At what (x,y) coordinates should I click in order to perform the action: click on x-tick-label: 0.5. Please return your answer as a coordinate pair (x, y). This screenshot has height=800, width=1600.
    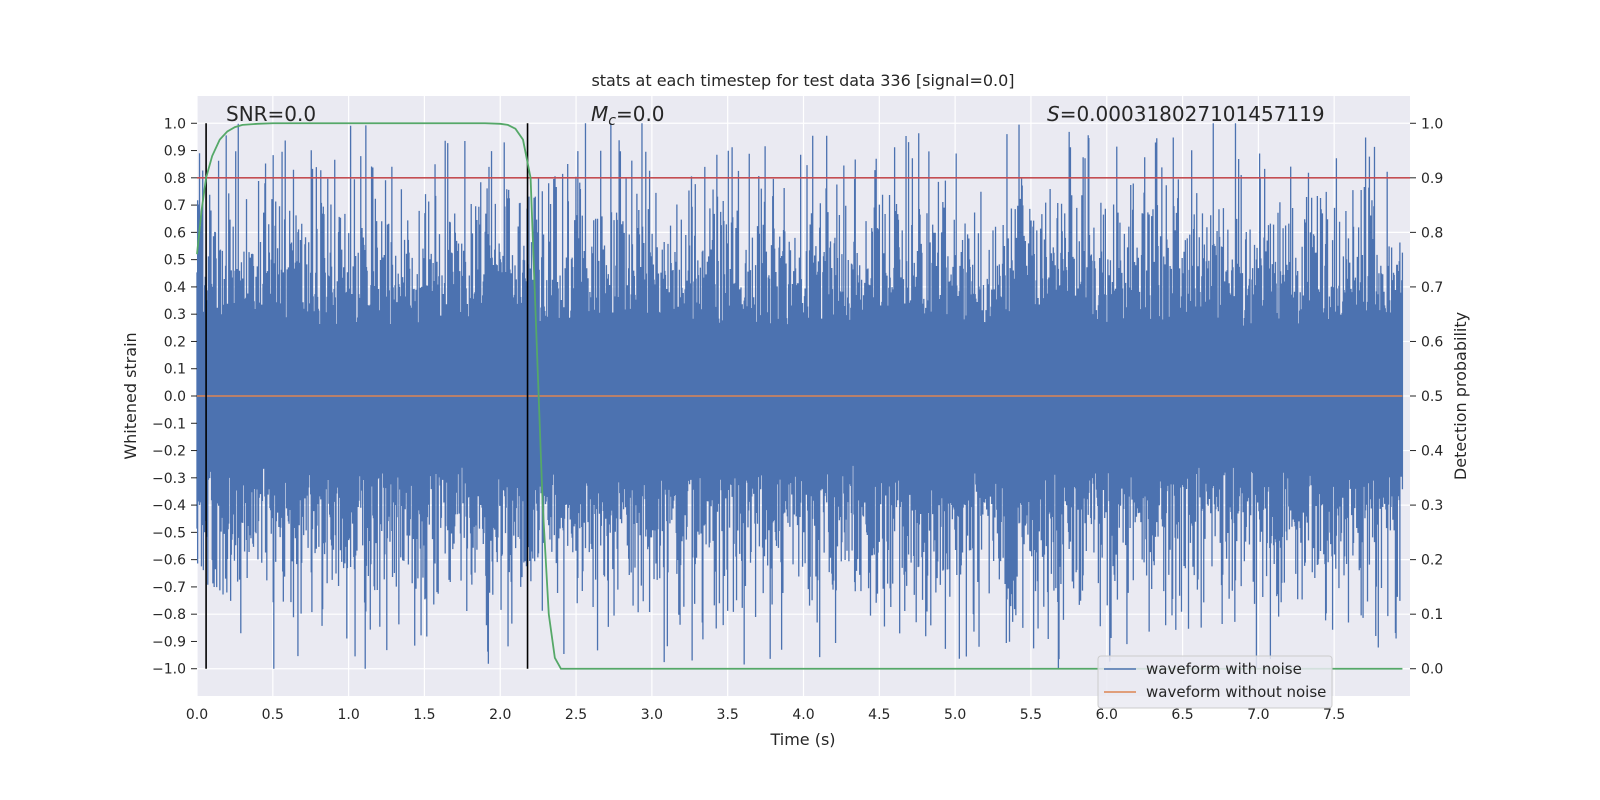
    Looking at the image, I should click on (273, 715).